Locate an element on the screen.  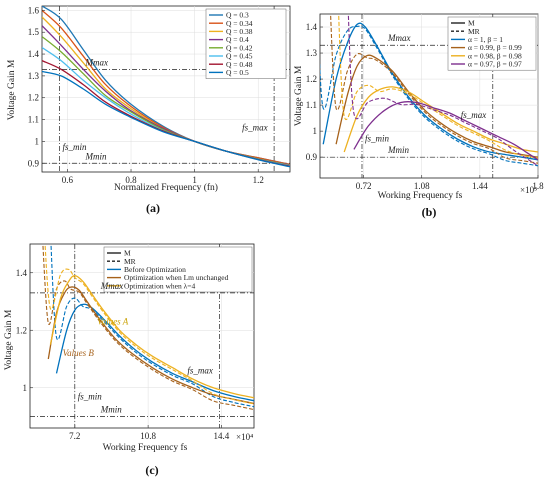
panel-c-x-multiplier: ×10⁴ is located at coordinates (244, 437).